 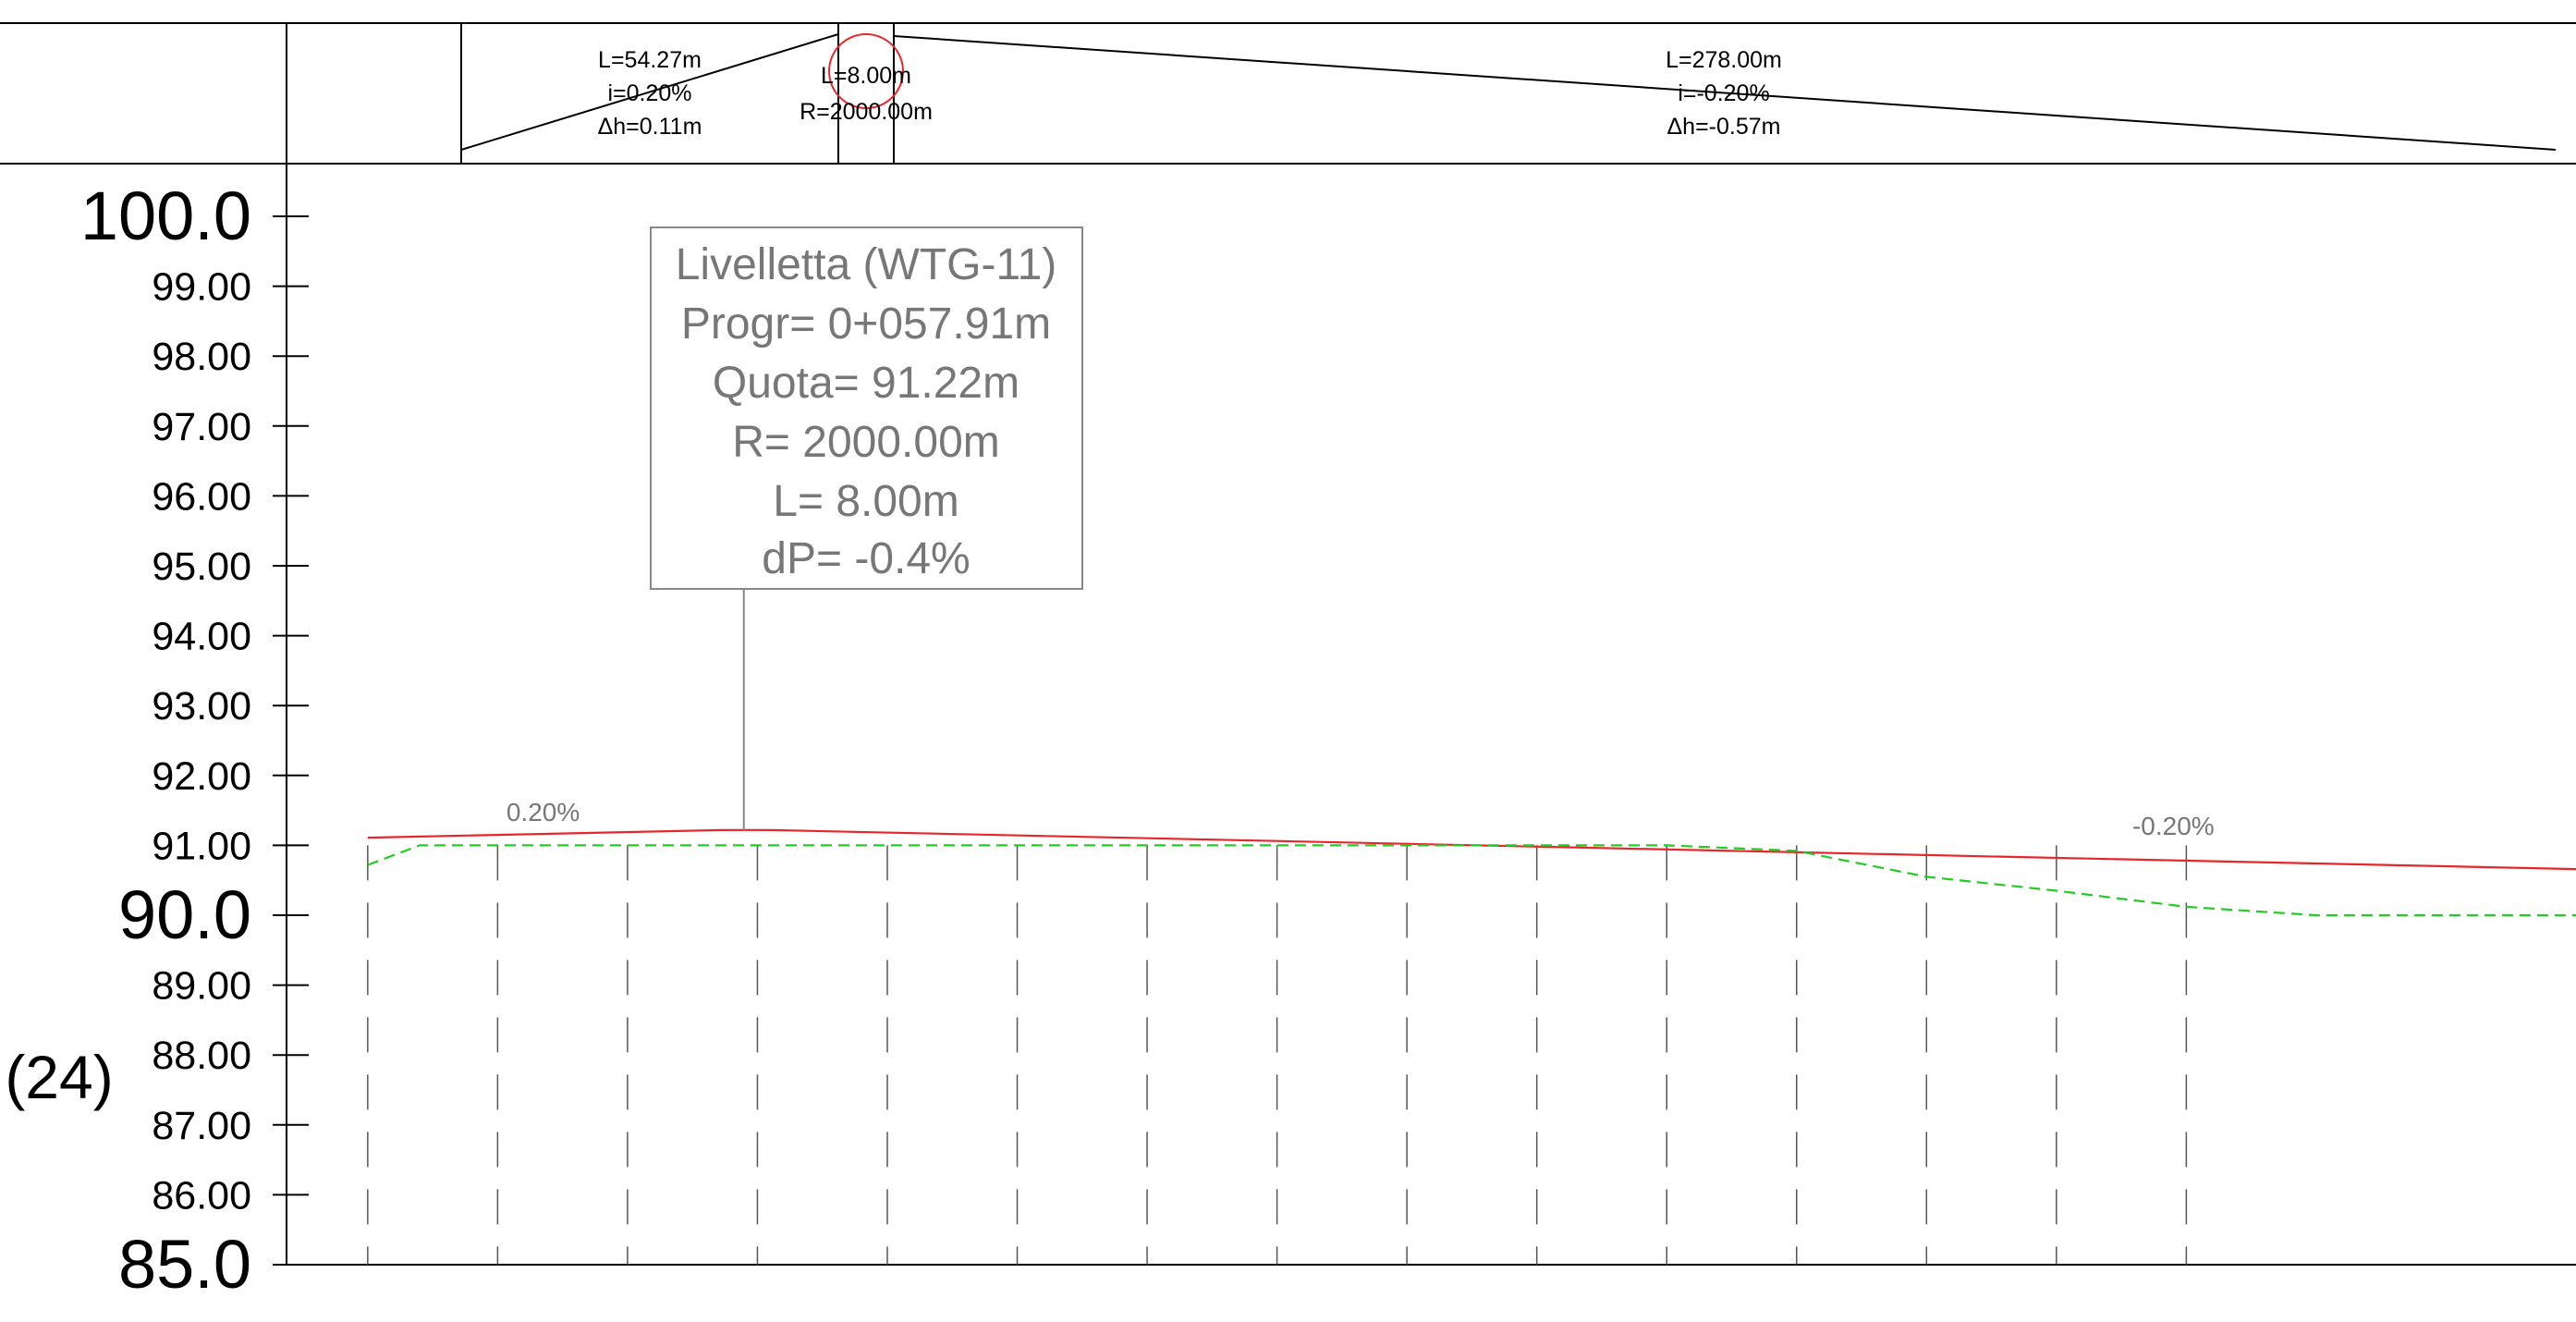 What do you see at coordinates (201, 1056) in the screenshot?
I see `y-tick-label: 88.00` at bounding box center [201, 1056].